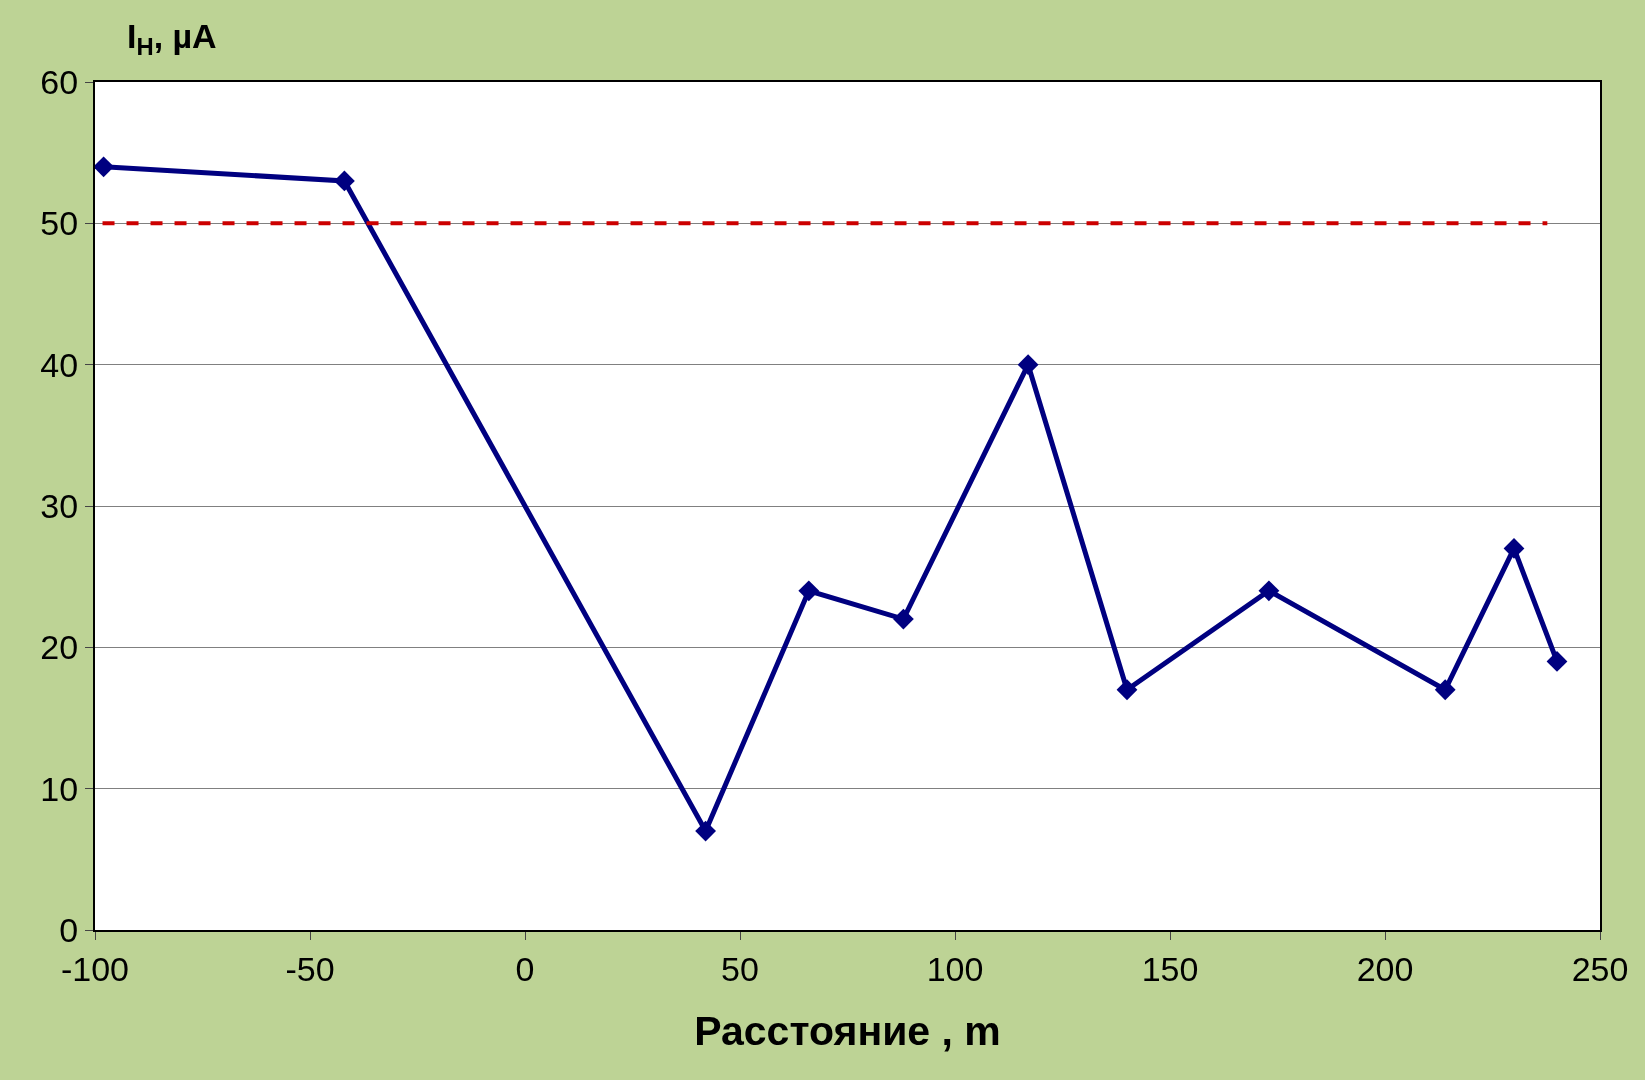 The height and width of the screenshot is (1080, 1645). Describe the element at coordinates (955, 968) in the screenshot. I see `x-tick-label: 100` at that location.